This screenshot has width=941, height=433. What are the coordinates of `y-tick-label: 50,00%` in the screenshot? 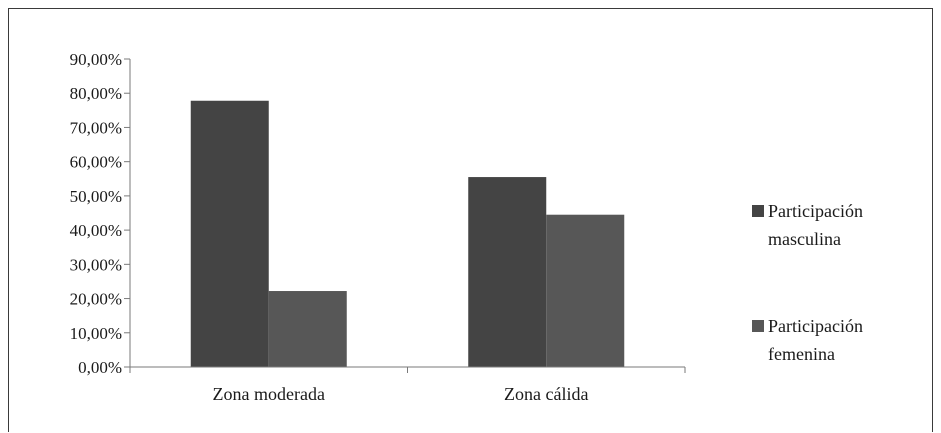 It's located at (96, 196).